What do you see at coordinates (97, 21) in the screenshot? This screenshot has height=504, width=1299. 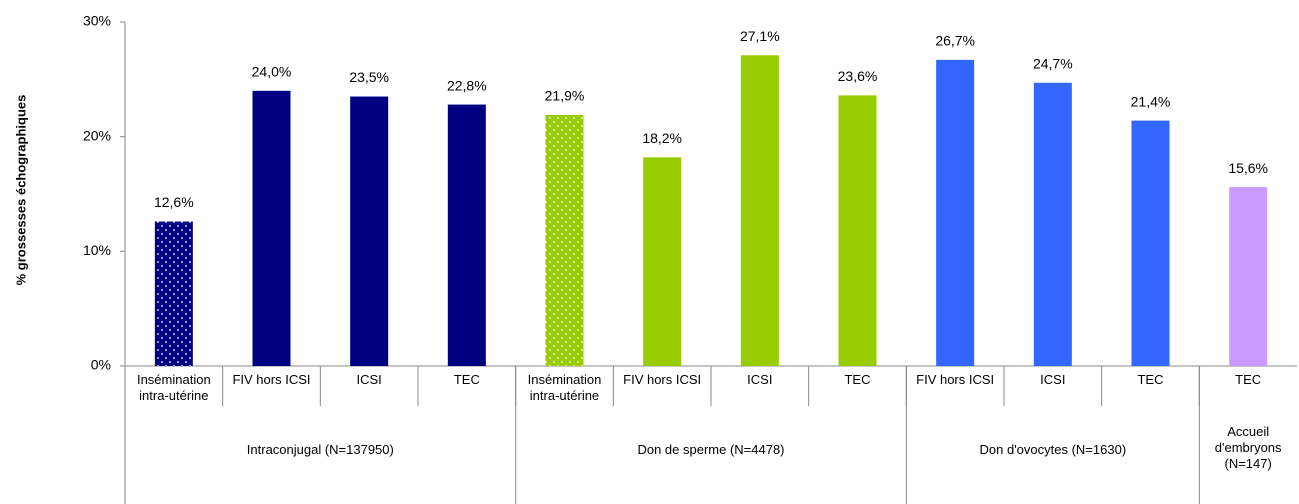 I see `y-tick-label: 30%` at bounding box center [97, 21].